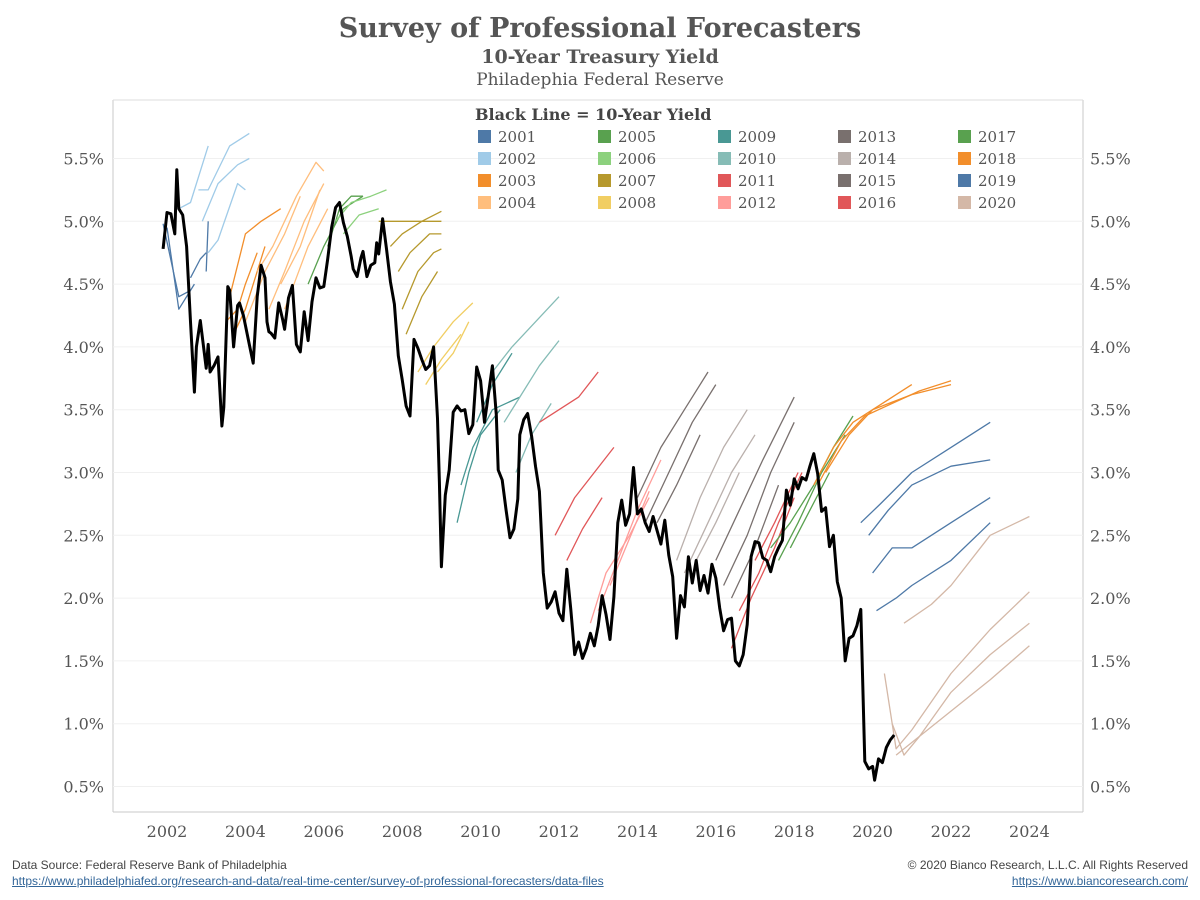  What do you see at coordinates (600, 80) in the screenshot?
I see `chart-source-subtitle: Philadephia Federal Reserve` at bounding box center [600, 80].